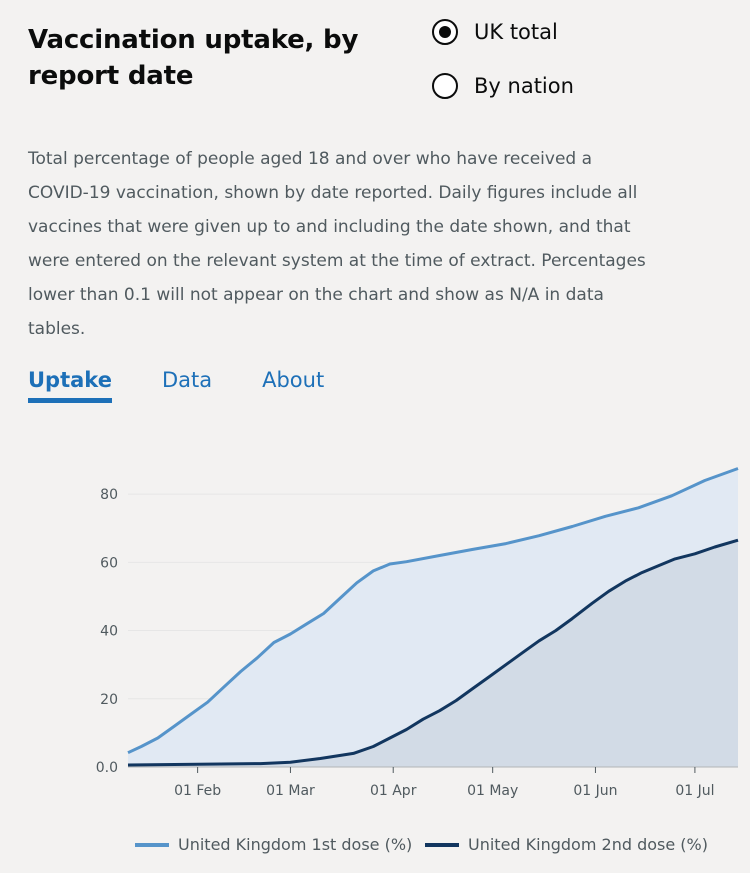 The image size is (750, 873). What do you see at coordinates (516, 32) in the screenshot?
I see `radio-label-uk-total: UK total` at bounding box center [516, 32].